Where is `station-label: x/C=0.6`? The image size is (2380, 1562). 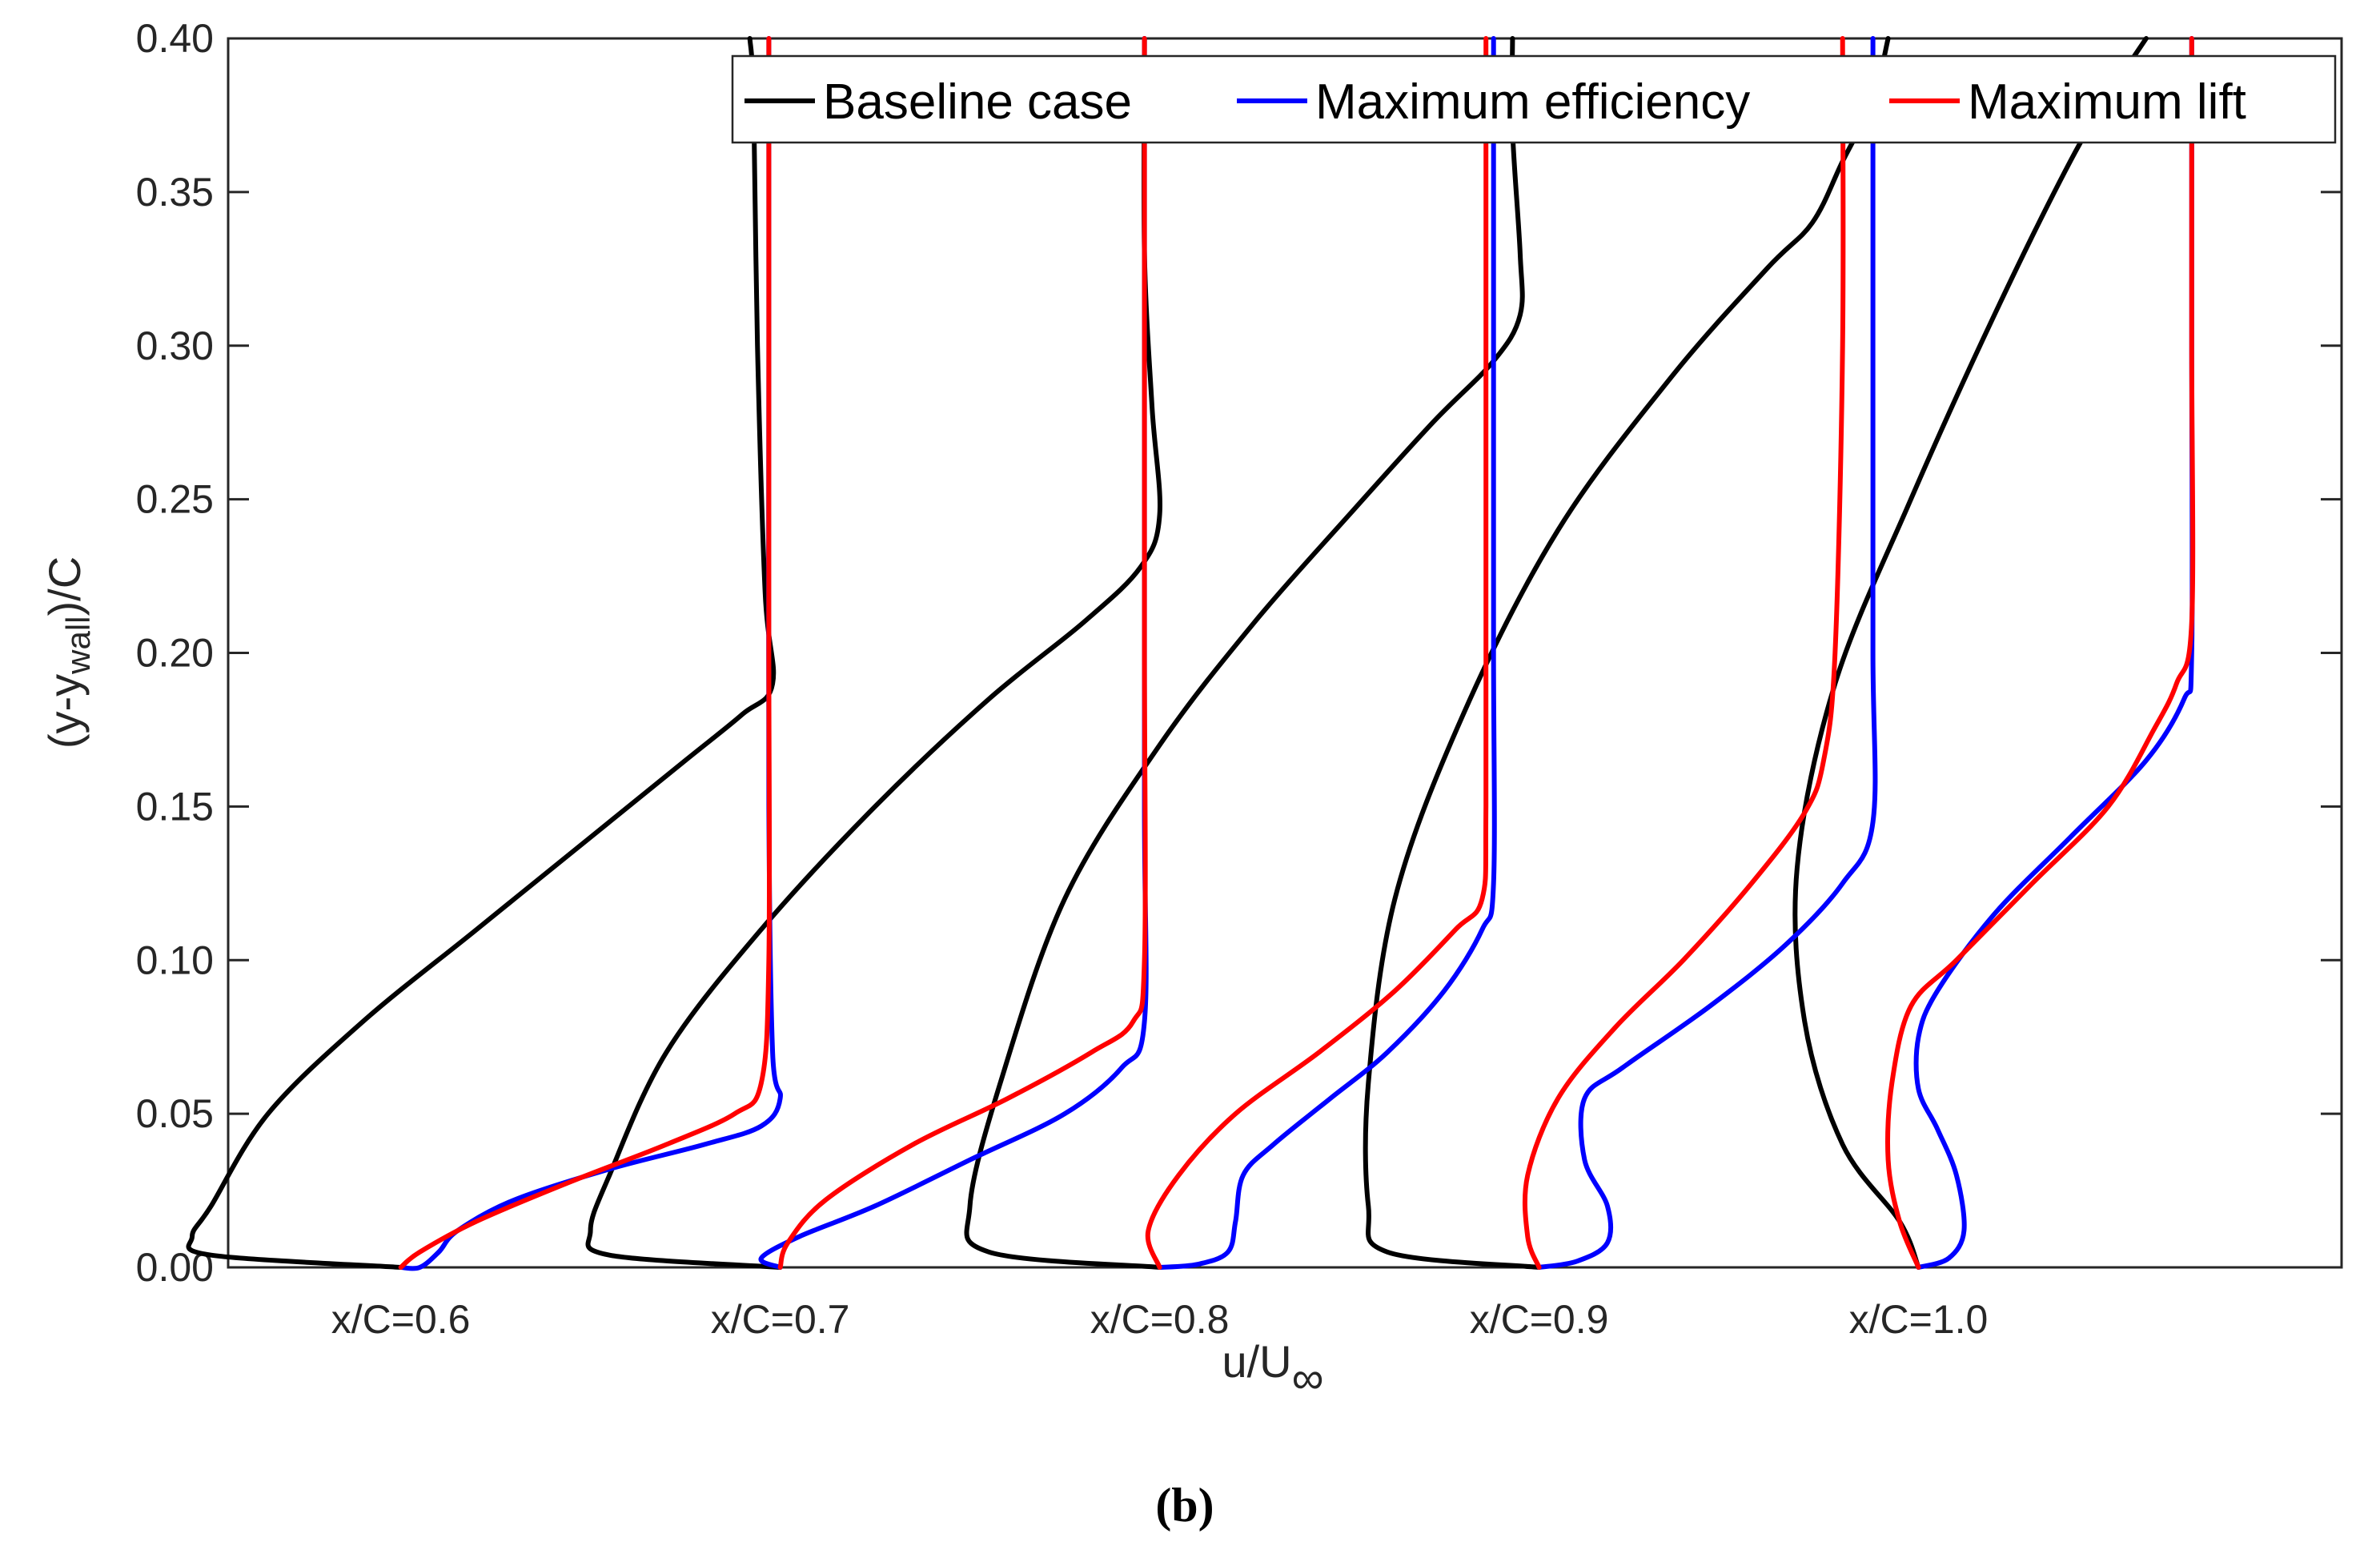 station-label: x/C=0.6 is located at coordinates (401, 1319).